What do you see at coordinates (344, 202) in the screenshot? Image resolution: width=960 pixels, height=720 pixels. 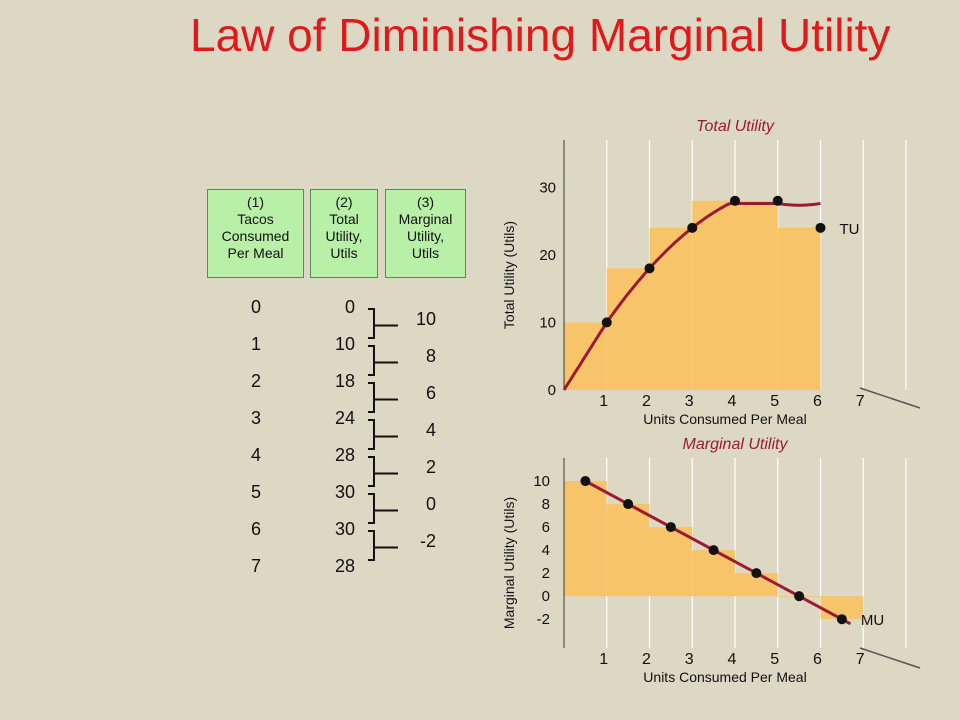 I see `header-line: (2)` at bounding box center [344, 202].